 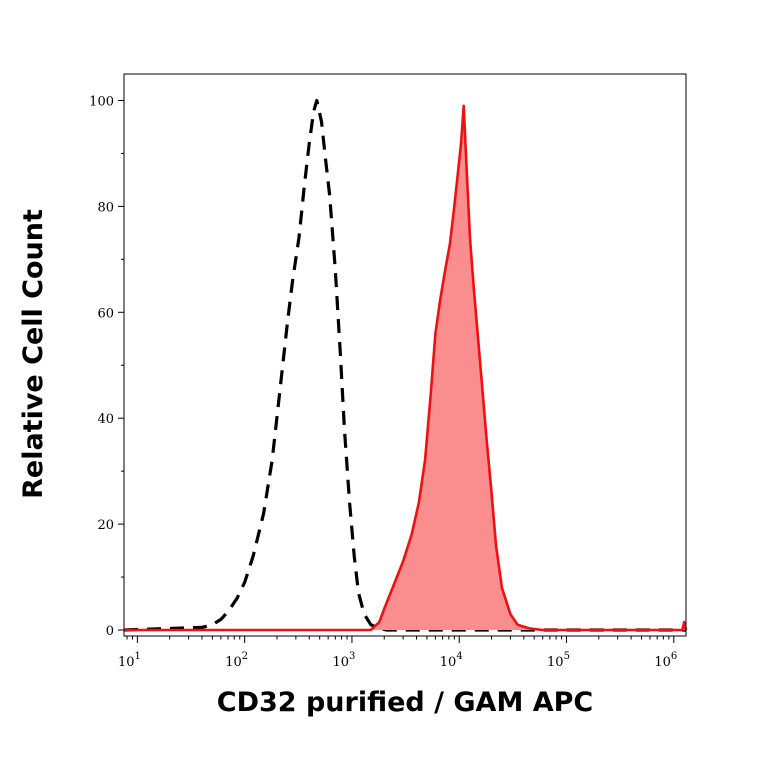 What do you see at coordinates (105, 419) in the screenshot?
I see `y-tick-label: 40` at bounding box center [105, 419].